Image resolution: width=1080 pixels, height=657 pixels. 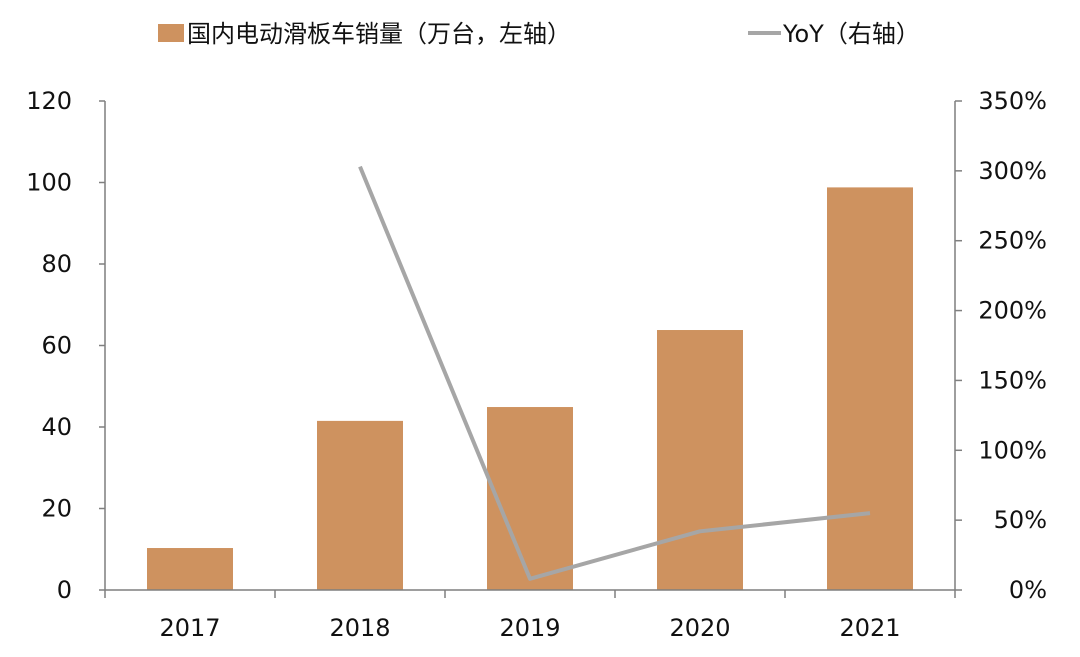 I want to click on legend: 国内电动滑板车销量（万台，左轴） YoY（右轴）, so click(x=539, y=34).